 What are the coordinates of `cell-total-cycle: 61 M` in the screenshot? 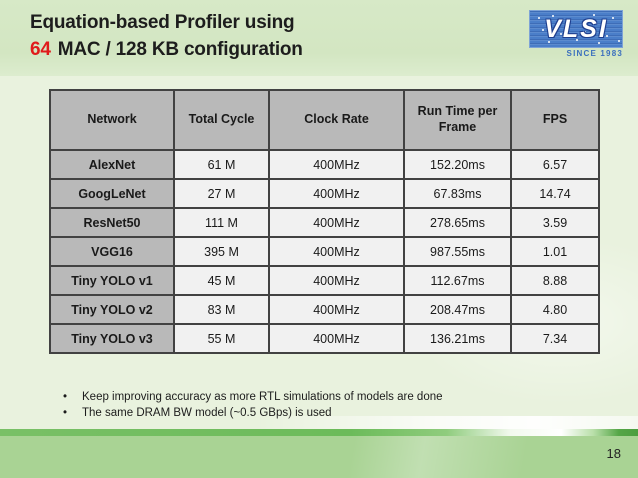 It's located at (221, 164).